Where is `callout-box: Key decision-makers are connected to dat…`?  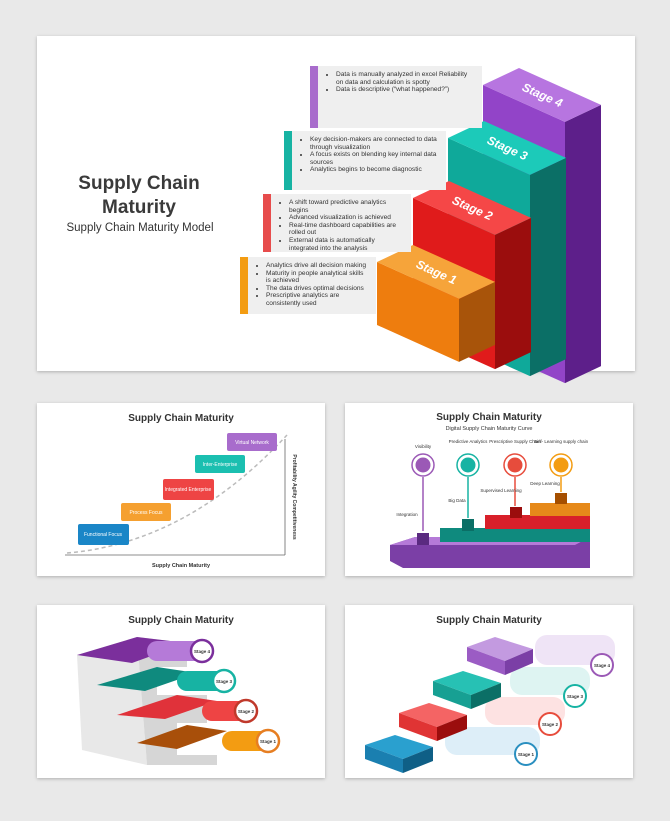
callout-box: Key decision-makers are connected to dat… is located at coordinates (369, 160).